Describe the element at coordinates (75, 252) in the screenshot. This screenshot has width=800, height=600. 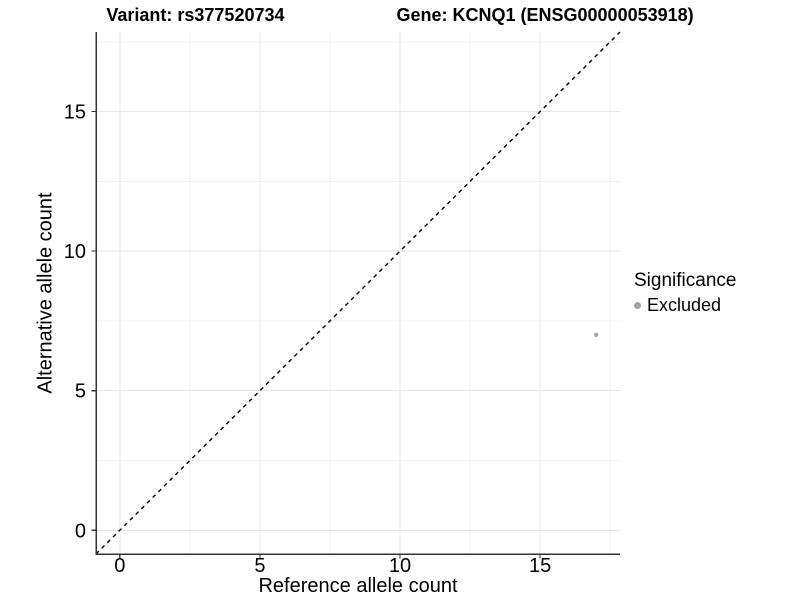
I see `y-tick-label: 10` at that location.